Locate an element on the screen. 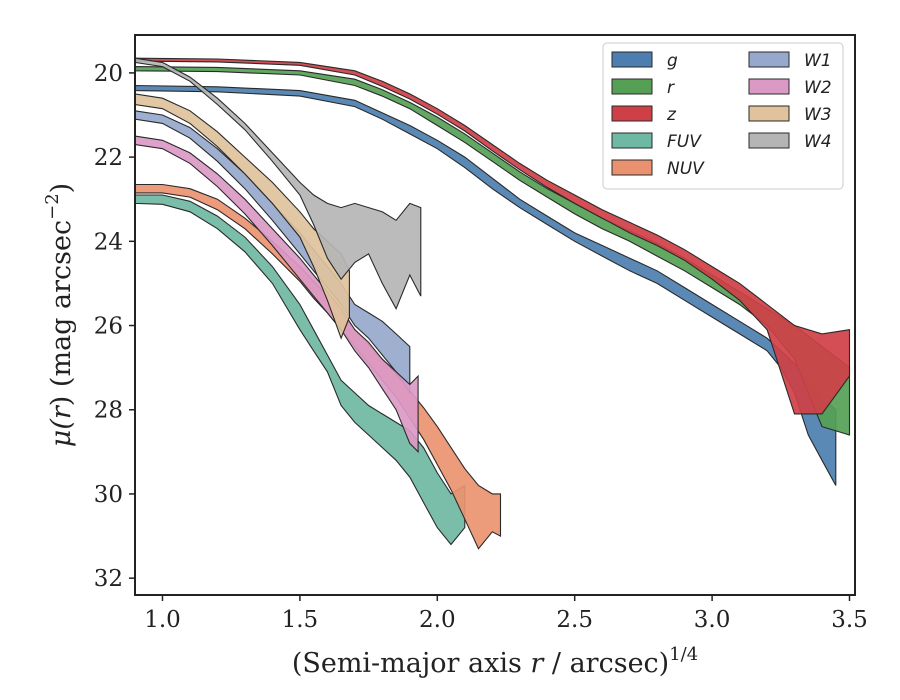 This screenshot has width=900, height=700. band-w3 is located at coordinates (242, 216).